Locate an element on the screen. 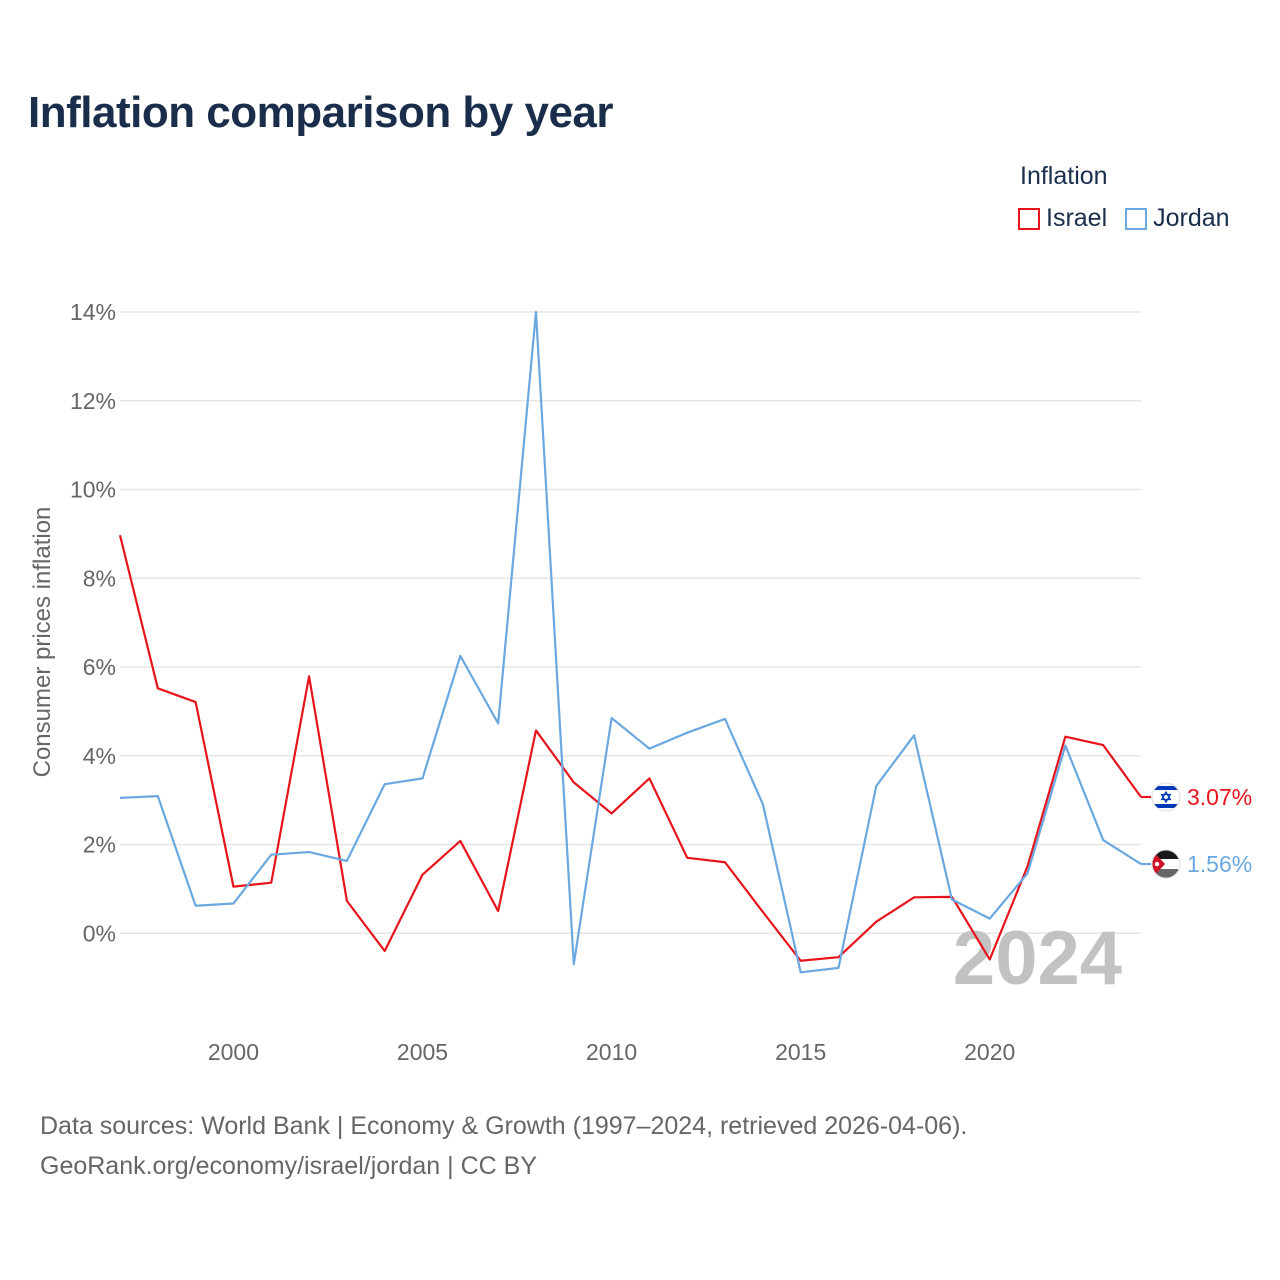 This screenshot has width=1280, height=1280. end-value-label-jordan: 1.56% is located at coordinates (1219, 864).